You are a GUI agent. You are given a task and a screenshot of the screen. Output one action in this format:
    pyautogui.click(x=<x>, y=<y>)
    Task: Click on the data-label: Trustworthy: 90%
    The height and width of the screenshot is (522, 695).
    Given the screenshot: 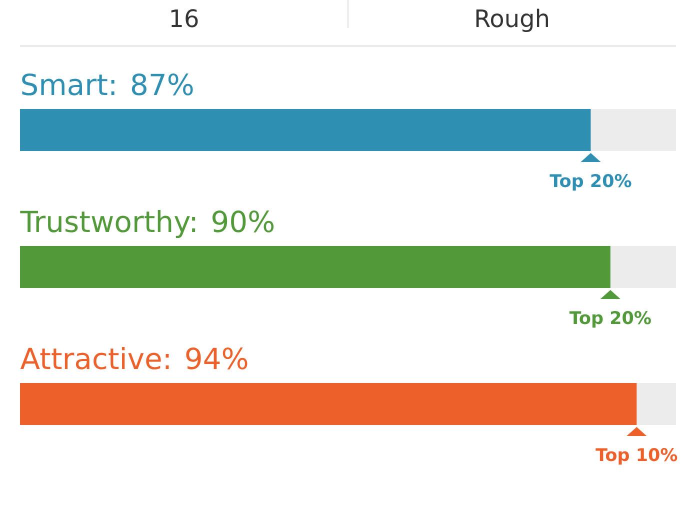 What is the action you would take?
    pyautogui.click(x=147, y=224)
    